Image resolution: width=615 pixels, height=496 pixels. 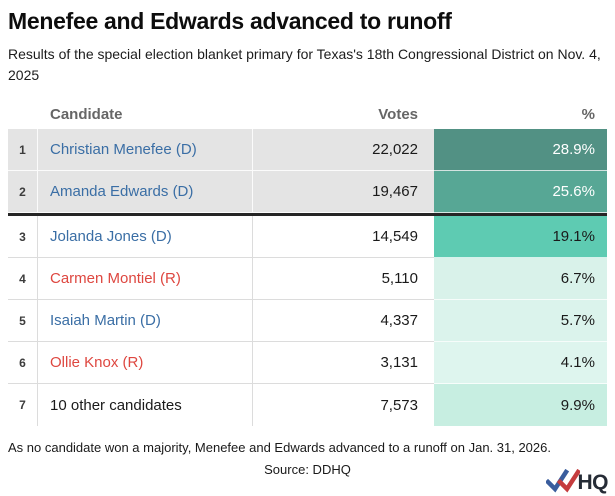 I want to click on table-row: 6 Ollie Knox (R) 3,131 4.1%, so click(x=307, y=363).